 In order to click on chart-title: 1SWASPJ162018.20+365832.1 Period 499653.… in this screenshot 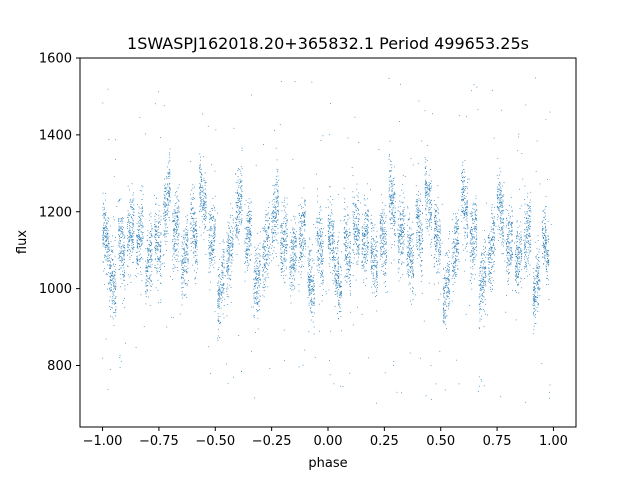, I will do `click(328, 43)`.